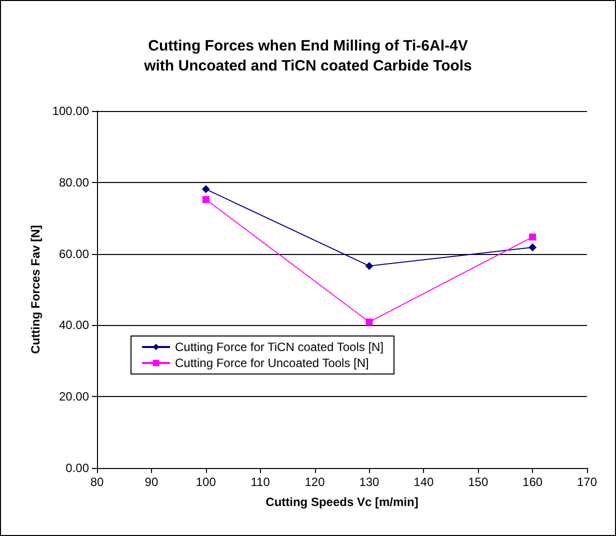 This screenshot has height=536, width=616. What do you see at coordinates (587, 482) in the screenshot?
I see `x-tick-label: 170` at bounding box center [587, 482].